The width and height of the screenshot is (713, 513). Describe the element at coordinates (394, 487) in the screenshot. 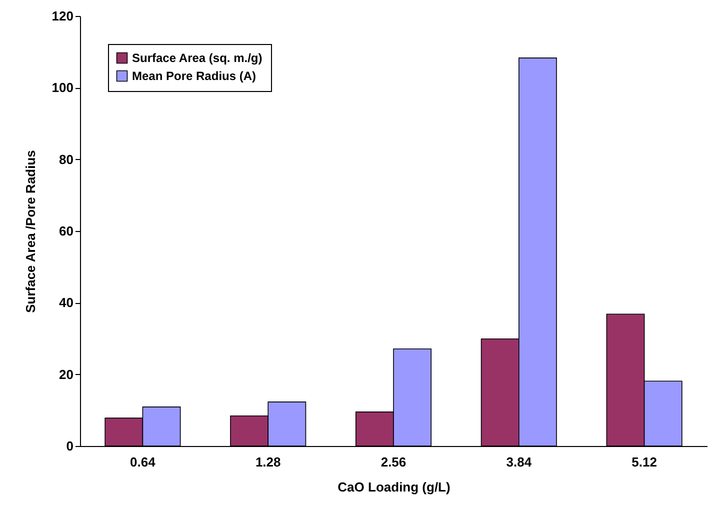

I see `x-axis-title: CaO Loading (g/L)` at that location.